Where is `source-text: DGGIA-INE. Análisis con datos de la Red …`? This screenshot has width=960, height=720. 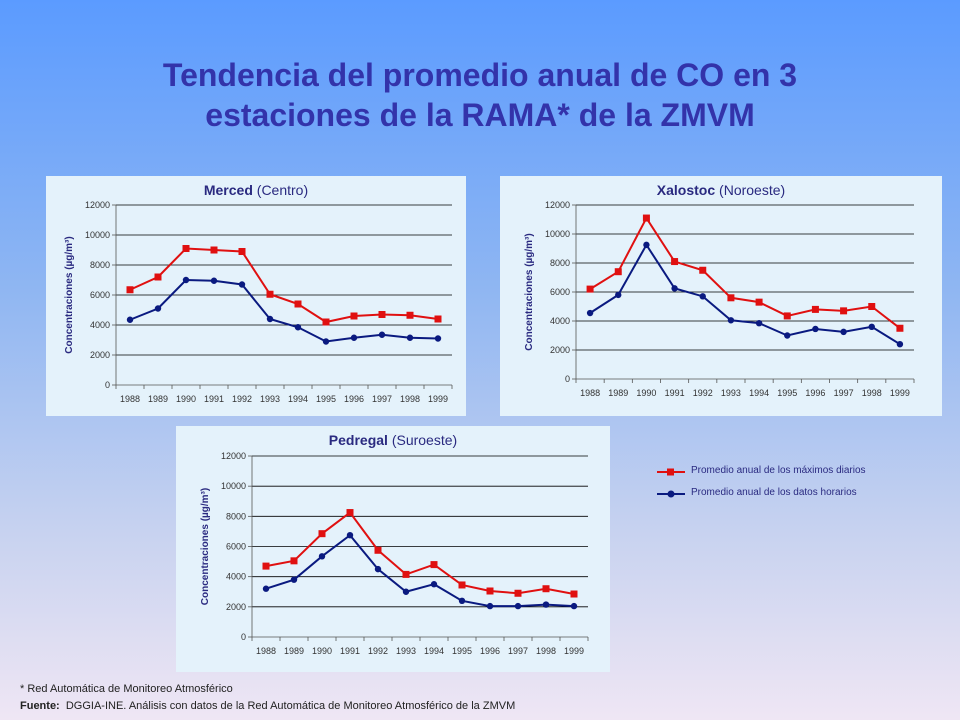 source-text: DGGIA-INE. Análisis con datos de la Red … is located at coordinates (290, 706).